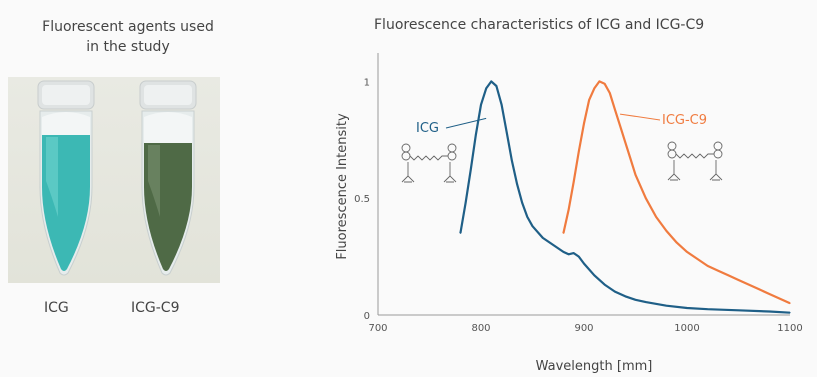 Image resolution: width=817 pixels, height=377 pixels. Describe the element at coordinates (367, 316) in the screenshot. I see `y-tick-label: 0` at that location.